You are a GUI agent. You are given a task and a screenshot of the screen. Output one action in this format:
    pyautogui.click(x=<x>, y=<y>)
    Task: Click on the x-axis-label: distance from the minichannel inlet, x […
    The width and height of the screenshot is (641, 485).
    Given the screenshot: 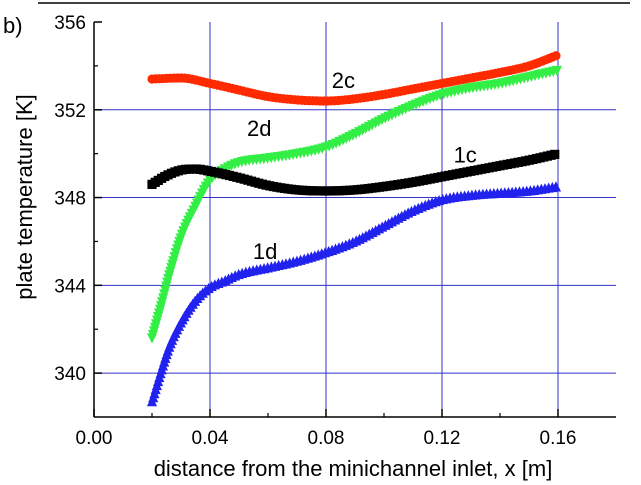 What is the action you would take?
    pyautogui.click(x=353, y=468)
    